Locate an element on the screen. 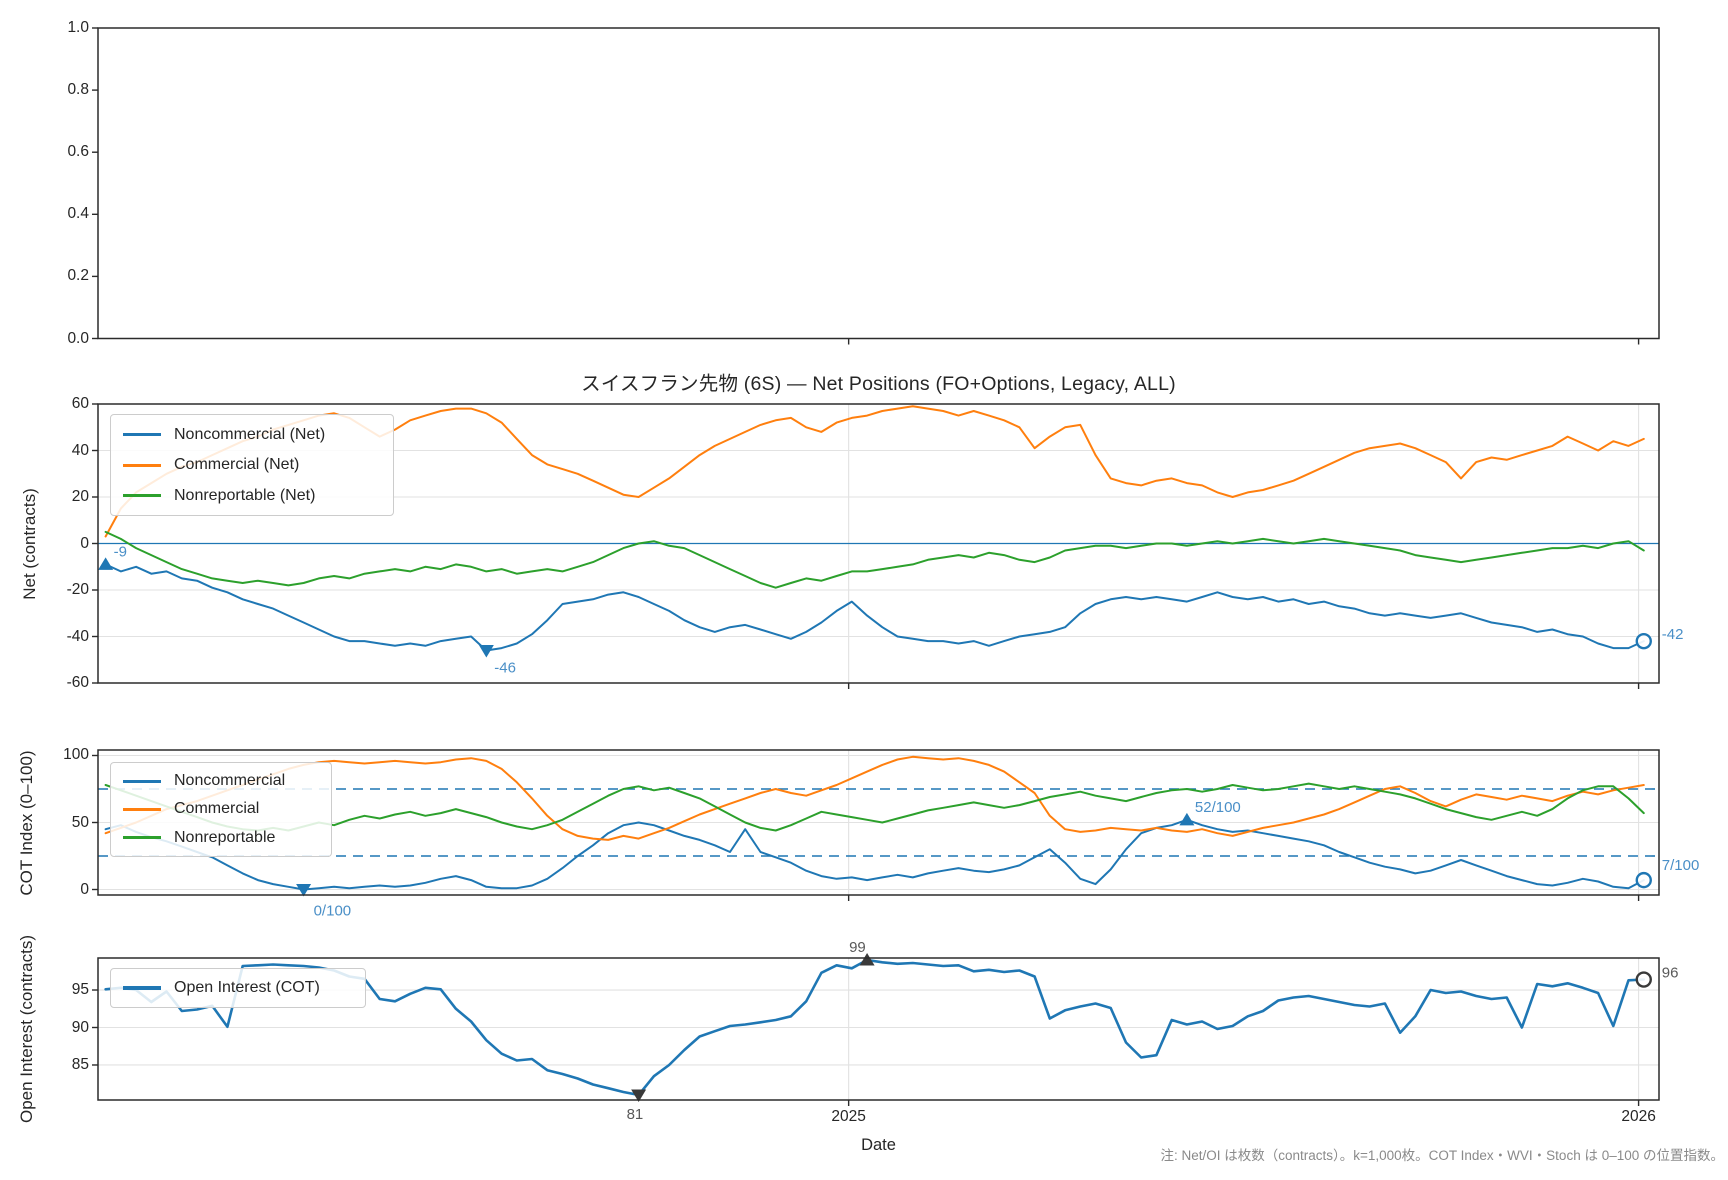 This screenshot has width=1728, height=1180. y-tick-label: -40 is located at coordinates (77, 636).